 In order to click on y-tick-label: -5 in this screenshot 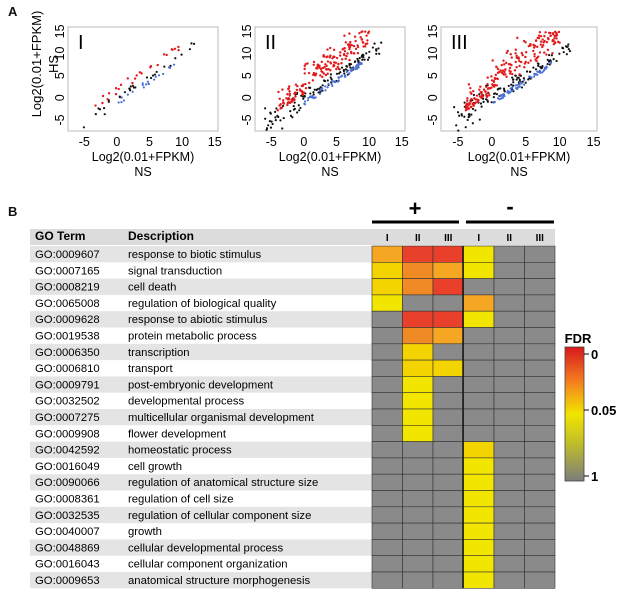, I will do `click(247, 119)`.